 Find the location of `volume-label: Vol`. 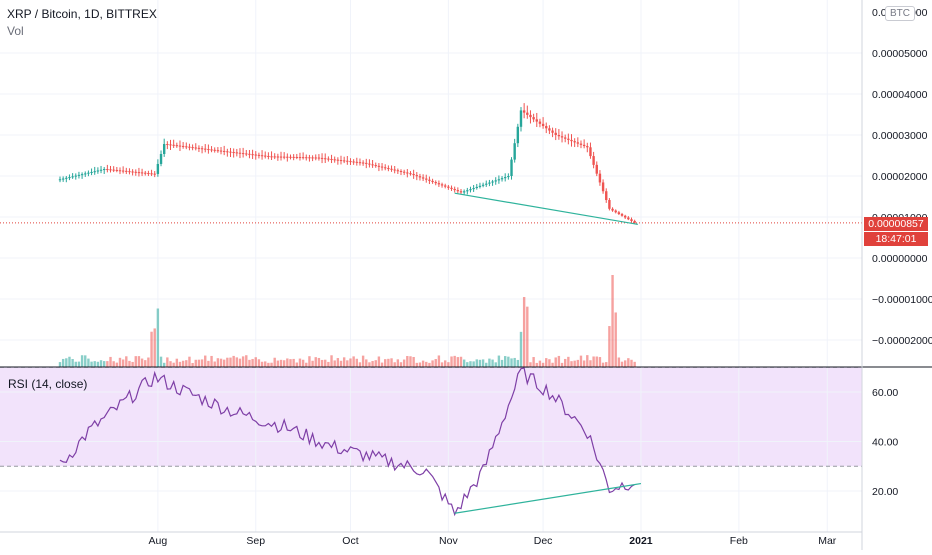

volume-label: Vol is located at coordinates (15, 31).